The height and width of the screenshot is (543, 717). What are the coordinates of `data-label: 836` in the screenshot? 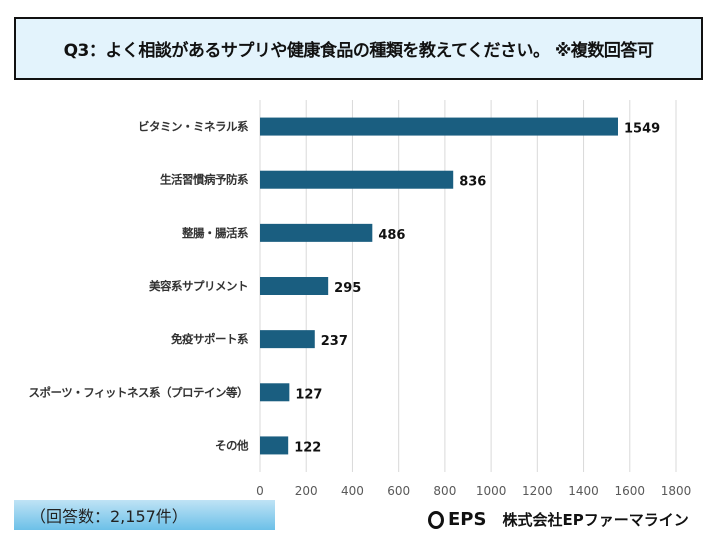 It's located at (472, 182).